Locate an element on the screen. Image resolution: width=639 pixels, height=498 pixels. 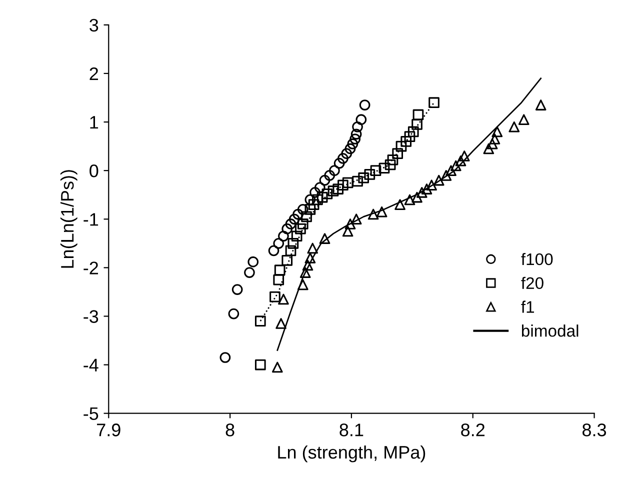
y-tick-label: 0 is located at coordinates (94, 171).